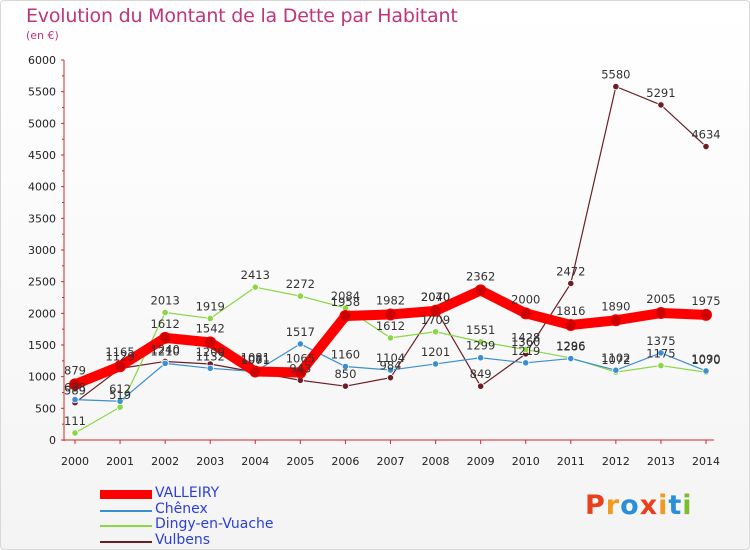 This screenshot has height=550, width=750. Describe the element at coordinates (480, 330) in the screenshot. I see `data-label: 1551` at that location.